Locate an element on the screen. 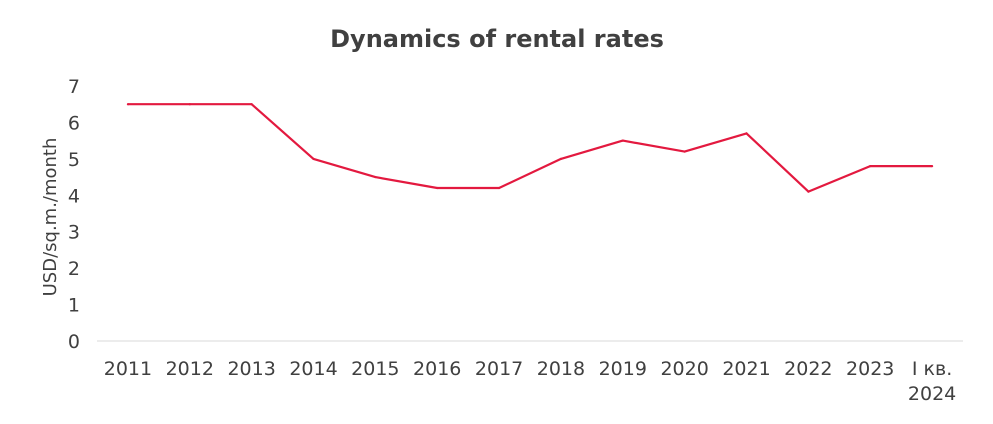 The width and height of the screenshot is (993, 424). x-tick-label: 2013 is located at coordinates (251, 369).